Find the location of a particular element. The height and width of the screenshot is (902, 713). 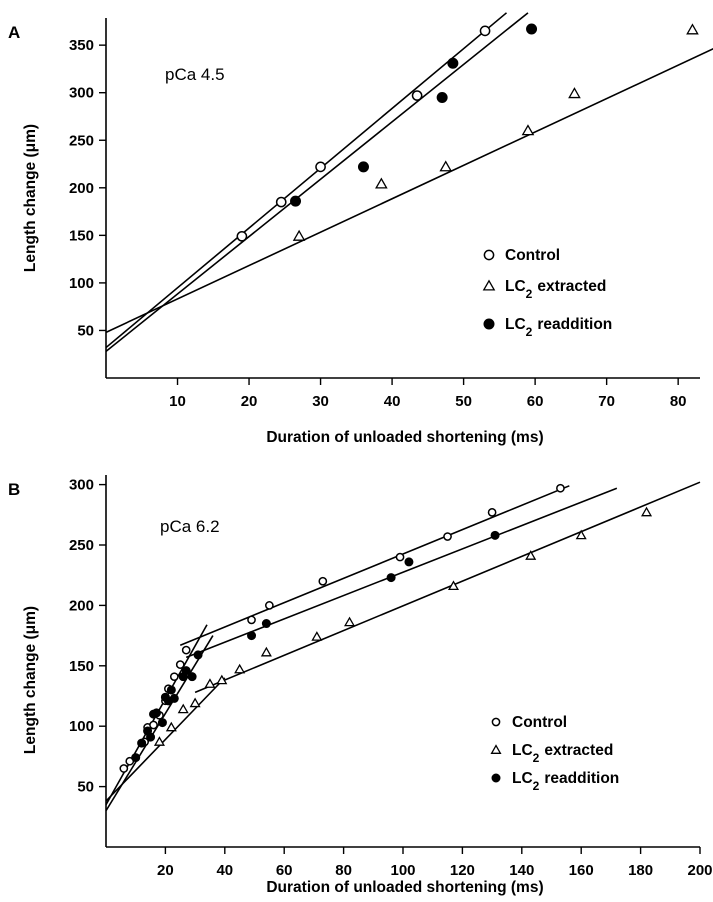

panel-b-legend: Control LC2 extracted LC2 readdition is located at coordinates (554, 753).